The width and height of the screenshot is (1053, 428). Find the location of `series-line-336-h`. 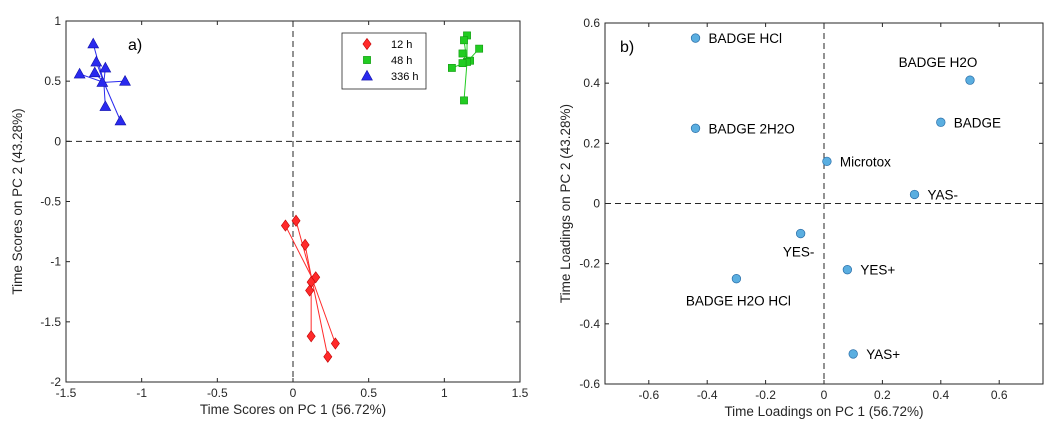

series-line-336-h is located at coordinates (112, 102).